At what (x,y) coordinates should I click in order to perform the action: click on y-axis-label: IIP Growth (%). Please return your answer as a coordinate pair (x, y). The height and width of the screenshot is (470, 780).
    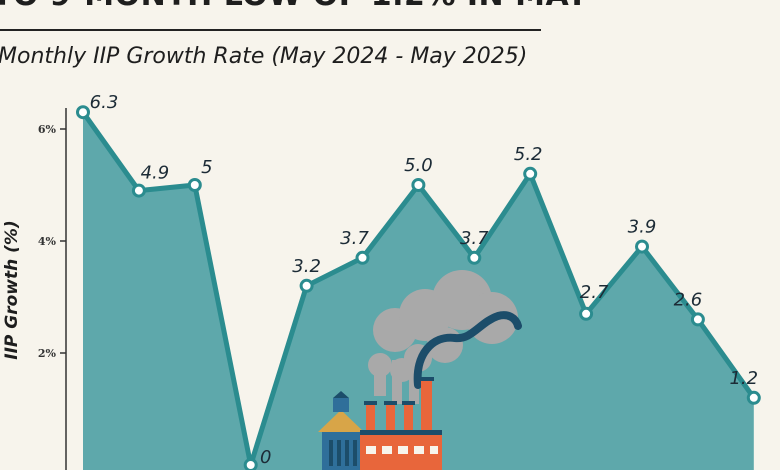
    Looking at the image, I should click on (12, 289).